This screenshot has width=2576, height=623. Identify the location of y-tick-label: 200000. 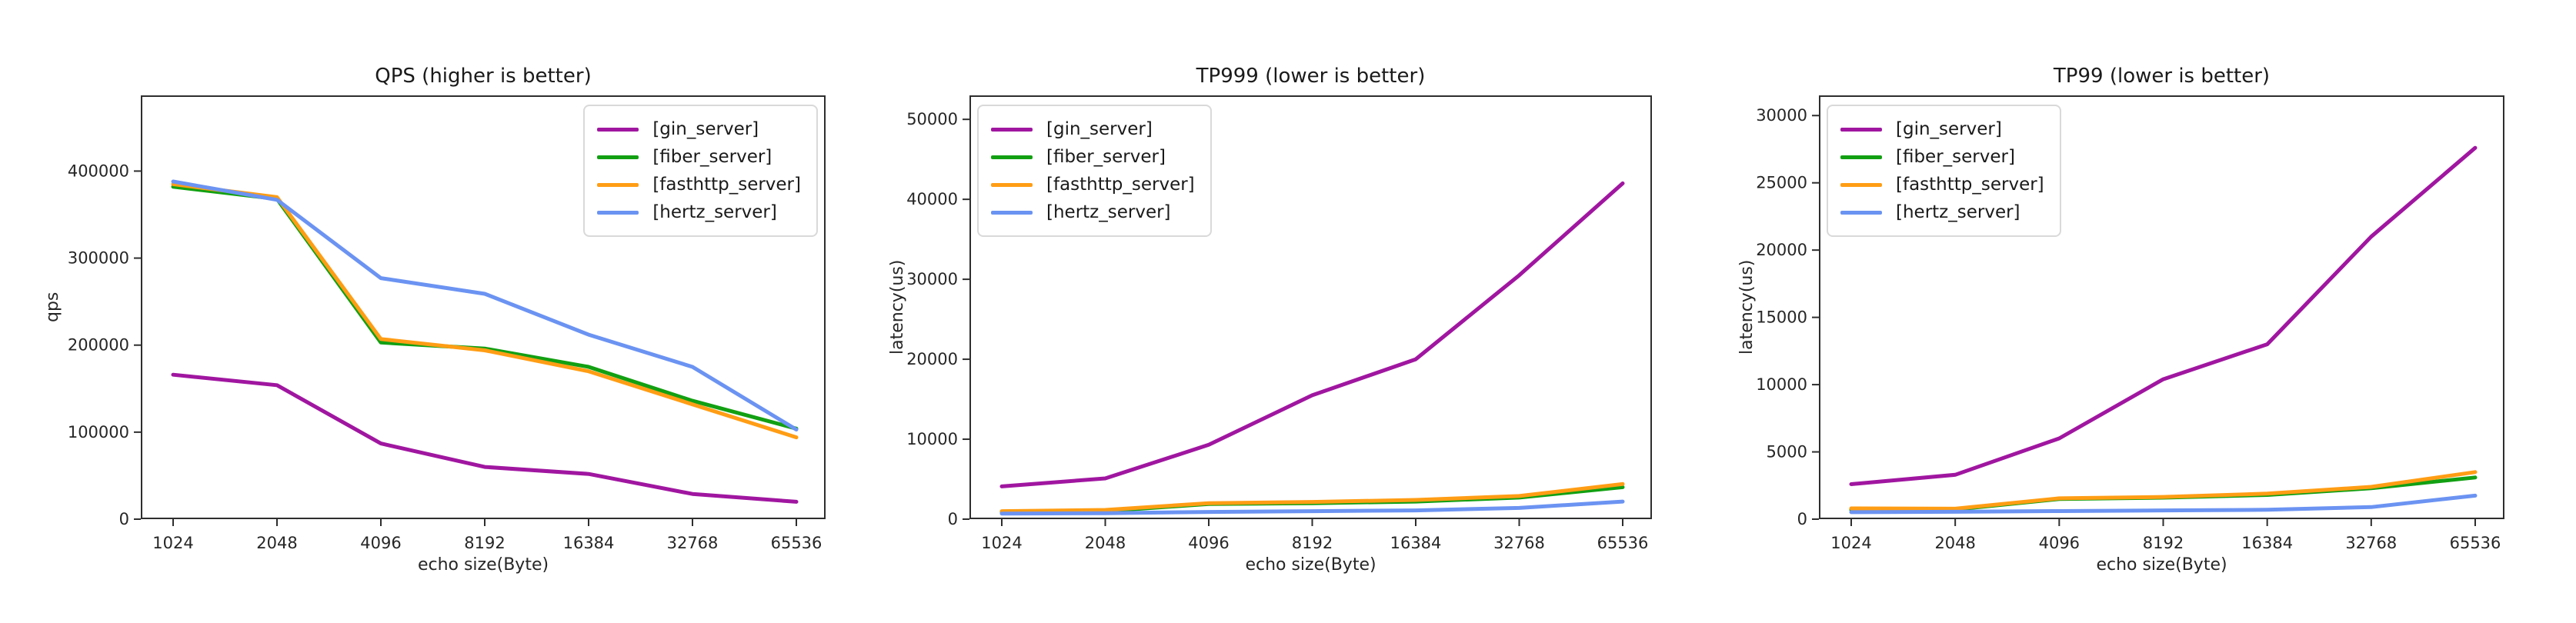
(99, 345).